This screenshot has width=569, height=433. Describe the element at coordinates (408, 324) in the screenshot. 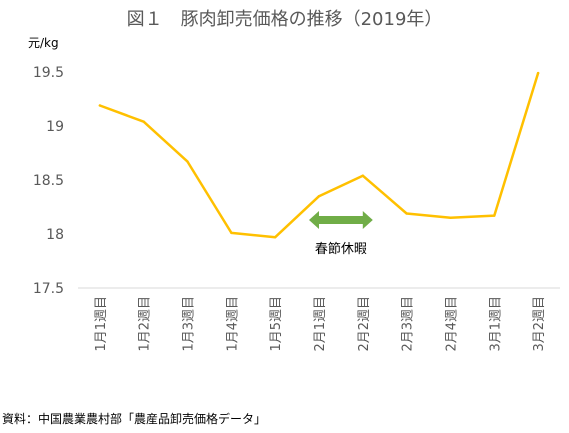

I see `x-tick-label: 2月3週目` at that location.